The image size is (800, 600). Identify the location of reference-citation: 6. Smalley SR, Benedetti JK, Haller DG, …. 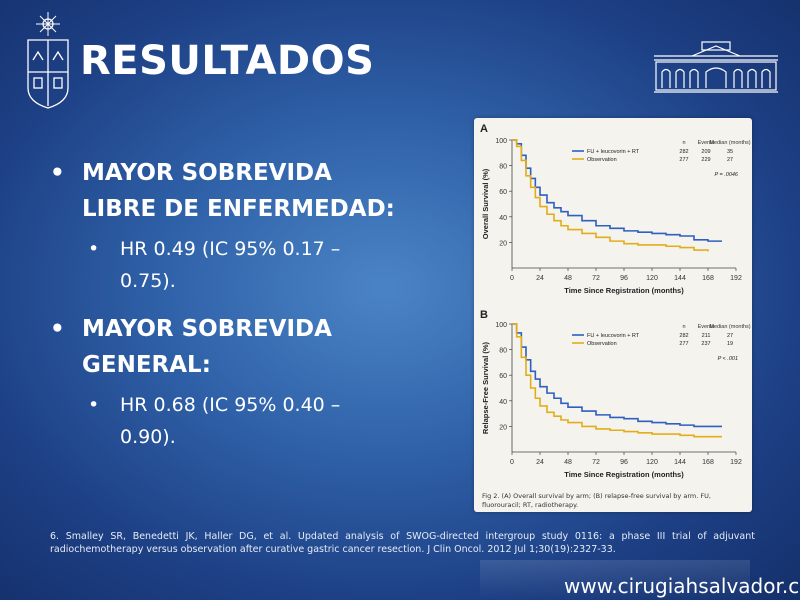
(402, 543).